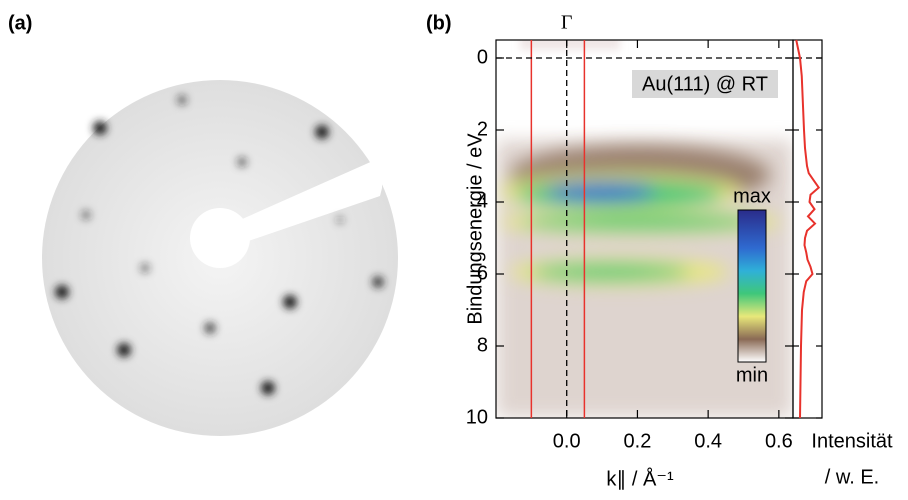 This screenshot has height=500, width=908. Describe the element at coordinates (477, 417) in the screenshot. I see `y-tick-label: 10` at that location.